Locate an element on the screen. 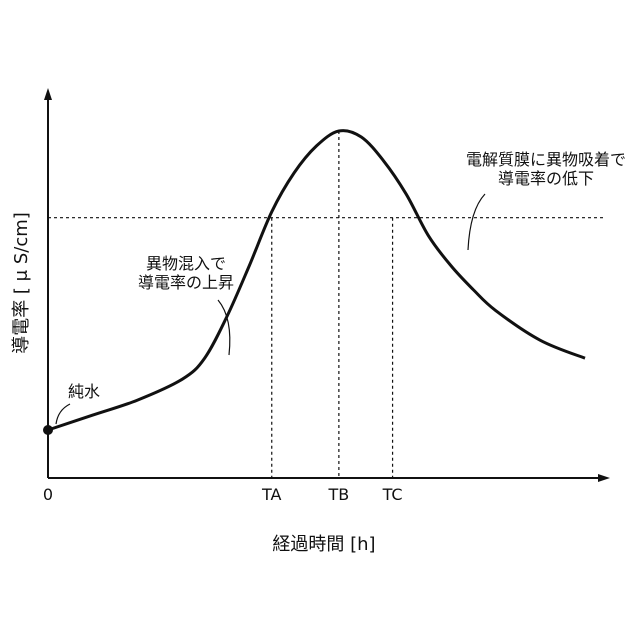  x-axis-label: 経過時間 [h] is located at coordinates (323, 544).